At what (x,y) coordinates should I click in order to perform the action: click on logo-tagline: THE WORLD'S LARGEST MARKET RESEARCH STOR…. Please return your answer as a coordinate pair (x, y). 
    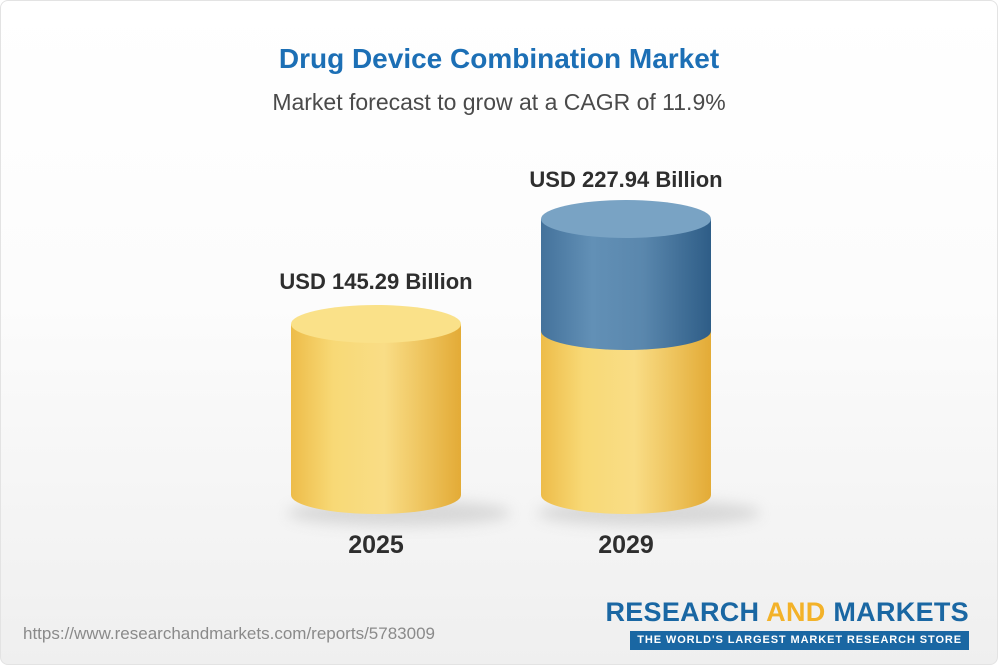
    Looking at the image, I should click on (799, 640).